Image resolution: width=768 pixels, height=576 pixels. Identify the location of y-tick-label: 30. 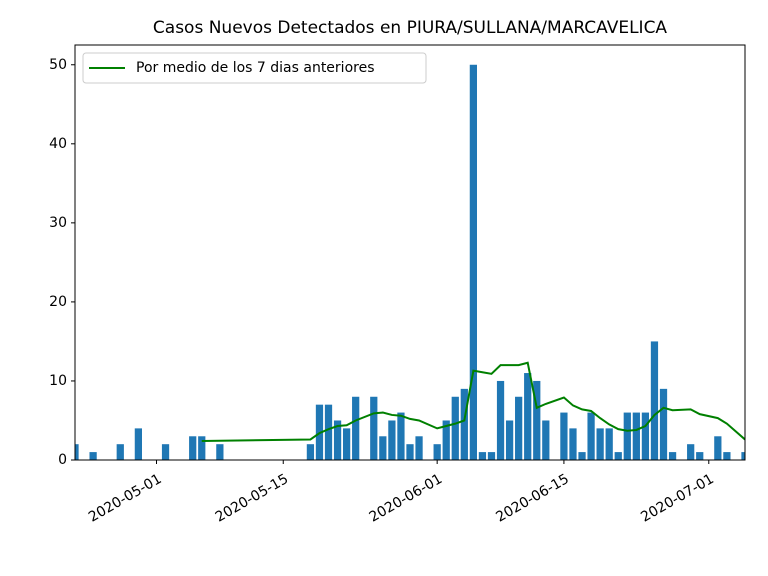
(58, 223).